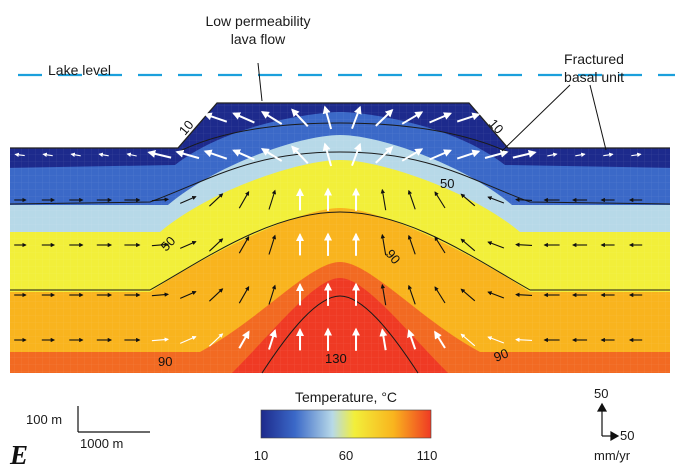  I want to click on contour-label-90-left: 90, so click(165, 361).